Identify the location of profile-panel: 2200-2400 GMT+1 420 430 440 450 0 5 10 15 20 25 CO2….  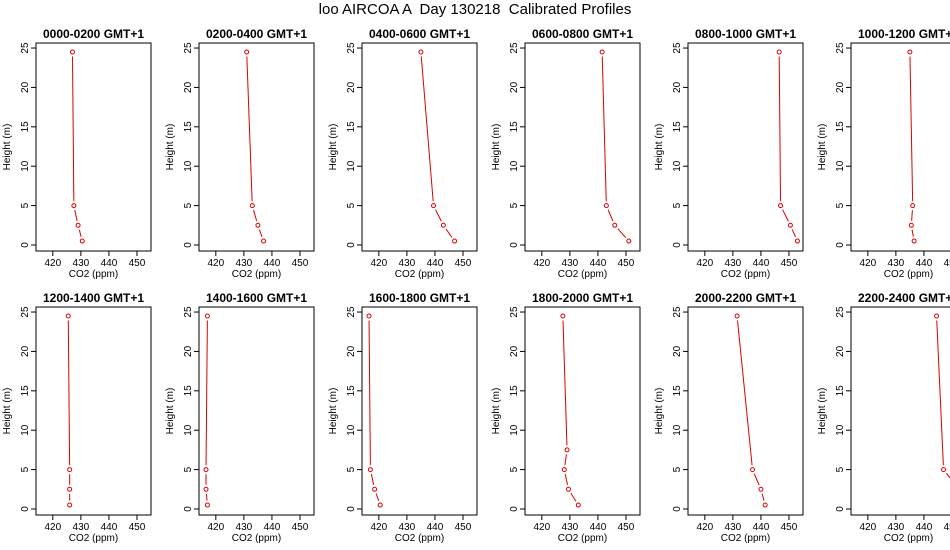
(883, 417).